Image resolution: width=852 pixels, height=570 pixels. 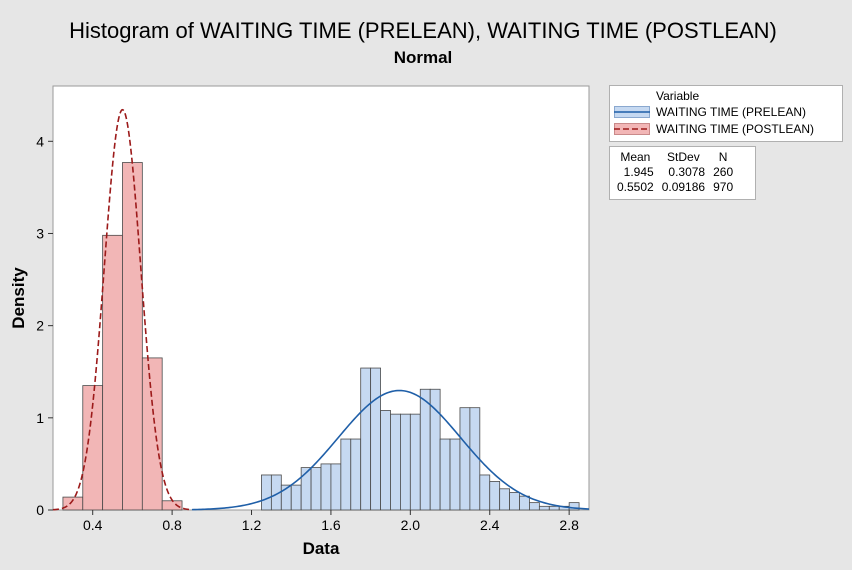 I want to click on x-tick-label: 1.2, so click(x=252, y=525).